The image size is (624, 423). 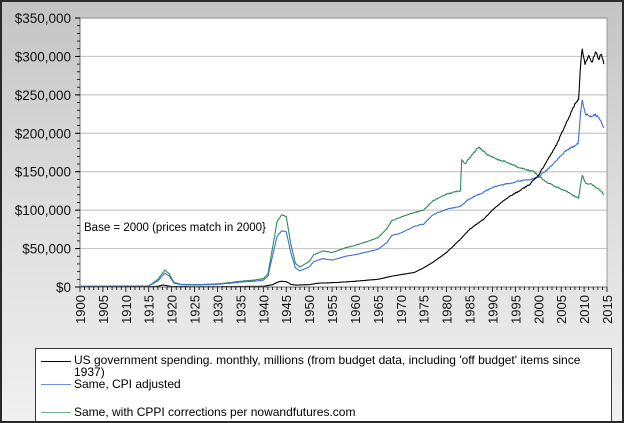 What do you see at coordinates (175, 228) in the screenshot?
I see `base-annotation: Base = 2000 (prices match in 2000}` at bounding box center [175, 228].